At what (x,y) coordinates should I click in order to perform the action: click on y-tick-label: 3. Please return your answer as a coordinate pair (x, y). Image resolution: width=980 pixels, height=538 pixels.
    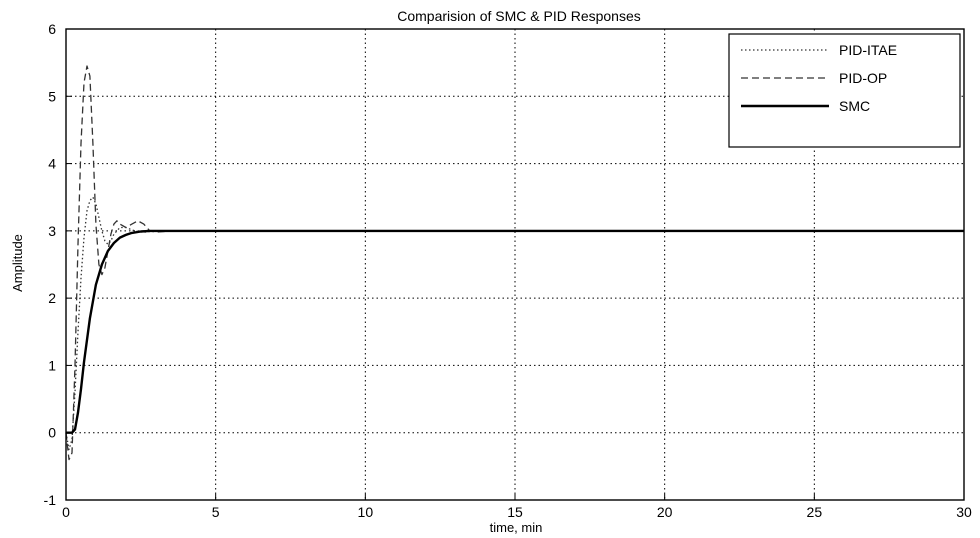
    Looking at the image, I should click on (52, 231).